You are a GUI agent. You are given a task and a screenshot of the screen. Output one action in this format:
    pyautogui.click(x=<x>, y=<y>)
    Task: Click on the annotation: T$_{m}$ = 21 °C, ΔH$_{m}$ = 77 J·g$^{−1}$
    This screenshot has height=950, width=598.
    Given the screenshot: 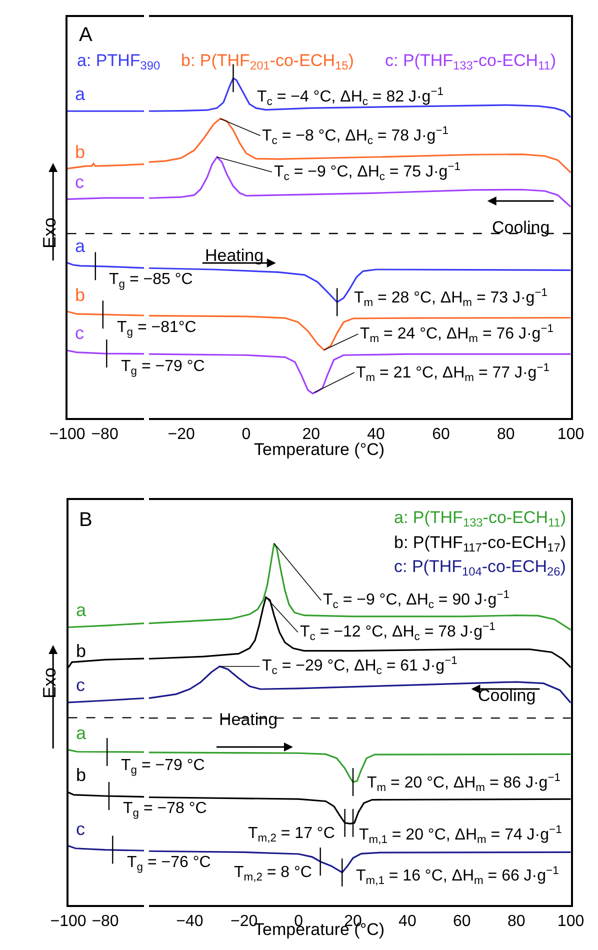 What is the action you would take?
    pyautogui.click(x=453, y=373)
    